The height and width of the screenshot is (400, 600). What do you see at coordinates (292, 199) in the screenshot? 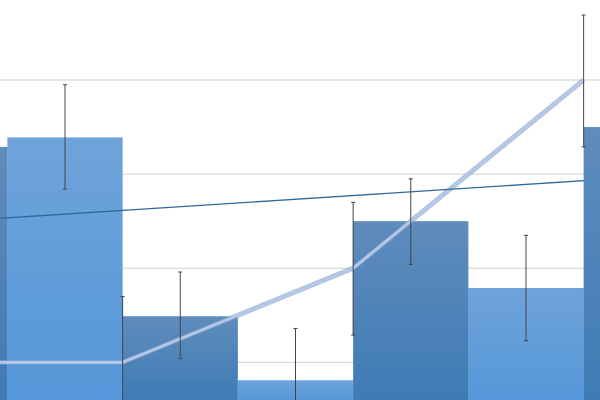
I see `trend-line` at bounding box center [292, 199].